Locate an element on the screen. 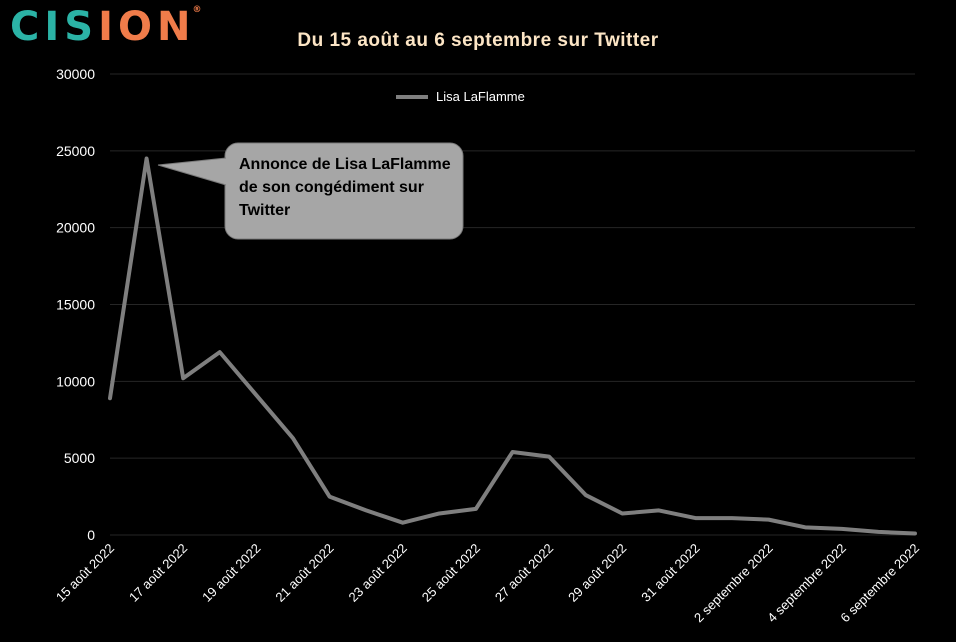 The width and height of the screenshot is (956, 642). y-axis-tick-labels: 0 5000 10000 15000 20000 25000 30000 is located at coordinates (75, 304).